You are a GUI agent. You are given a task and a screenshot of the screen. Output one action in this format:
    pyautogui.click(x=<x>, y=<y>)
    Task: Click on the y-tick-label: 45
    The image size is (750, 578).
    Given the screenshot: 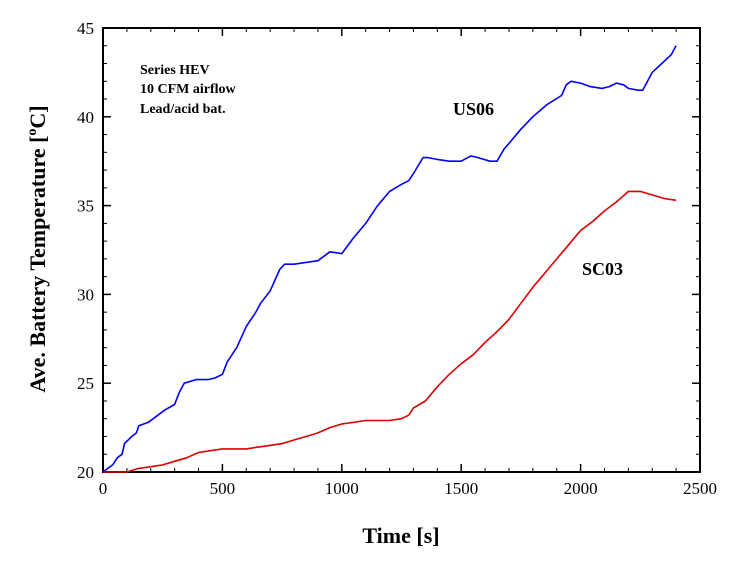 What is the action you would take?
    pyautogui.click(x=85, y=28)
    